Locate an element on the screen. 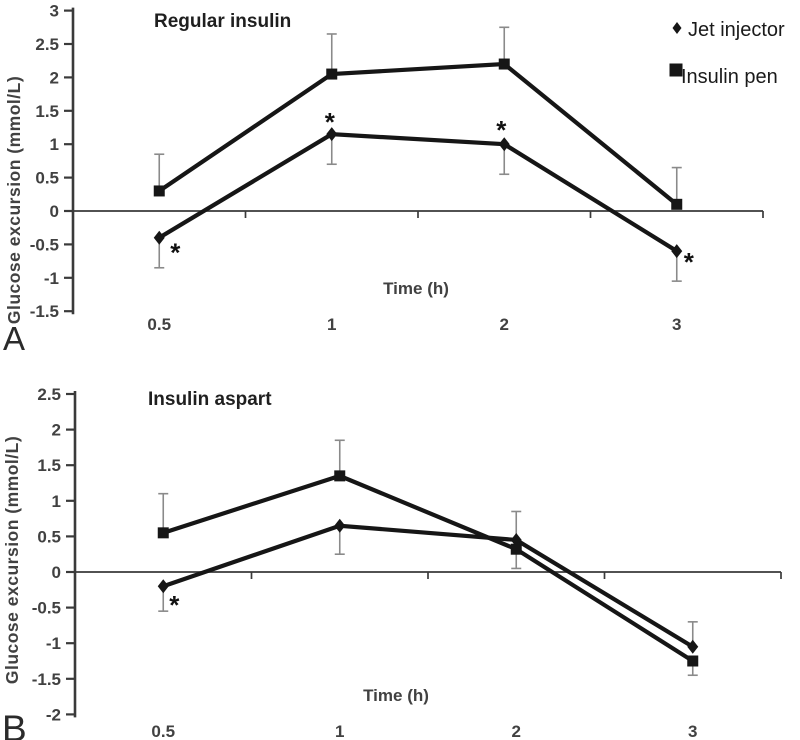  series-jet-injector: * is located at coordinates (428, 582).